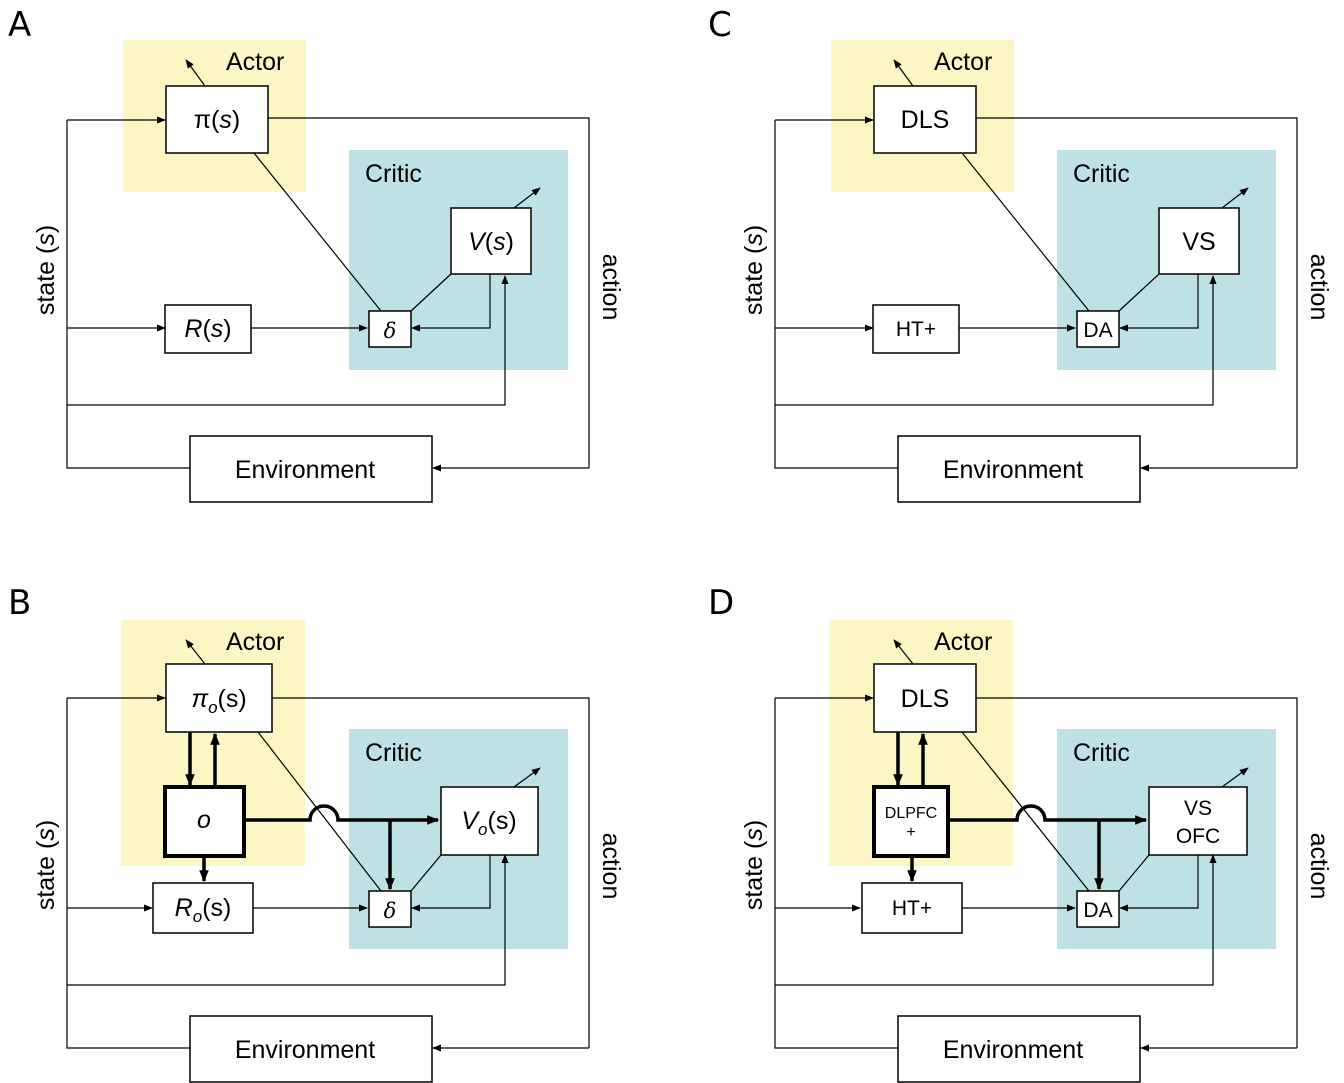 This screenshot has height=1083, width=1344. I want to click on reward-box: Ro(s), so click(203, 908).